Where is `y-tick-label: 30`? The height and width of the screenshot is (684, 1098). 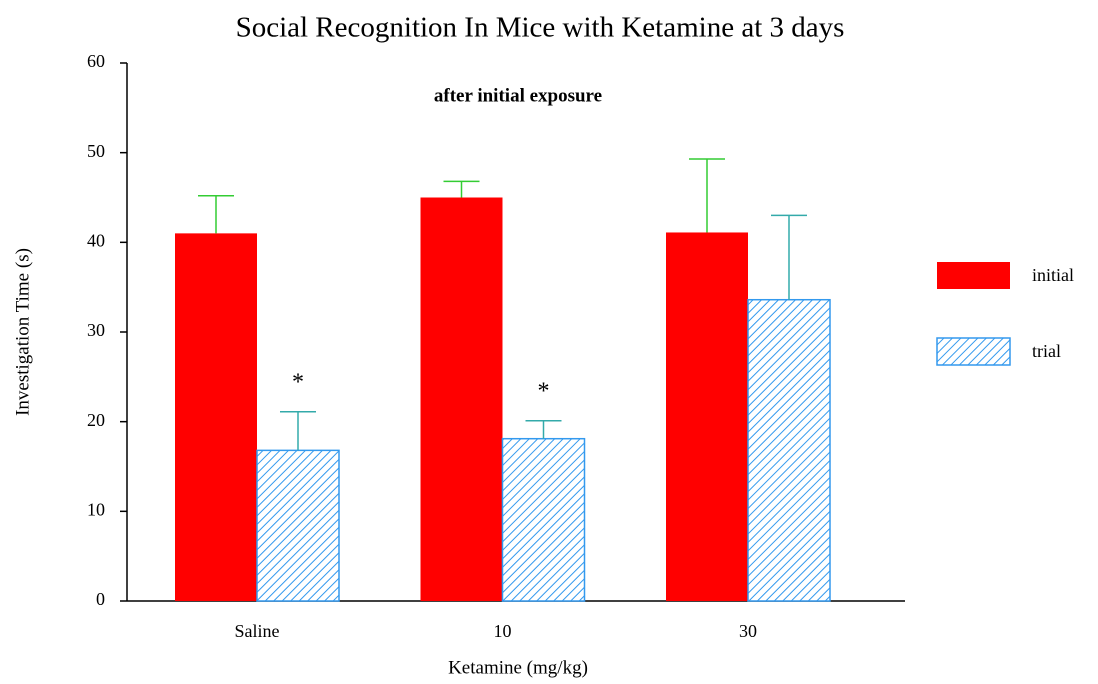 y-tick-label: 30 is located at coordinates (96, 330).